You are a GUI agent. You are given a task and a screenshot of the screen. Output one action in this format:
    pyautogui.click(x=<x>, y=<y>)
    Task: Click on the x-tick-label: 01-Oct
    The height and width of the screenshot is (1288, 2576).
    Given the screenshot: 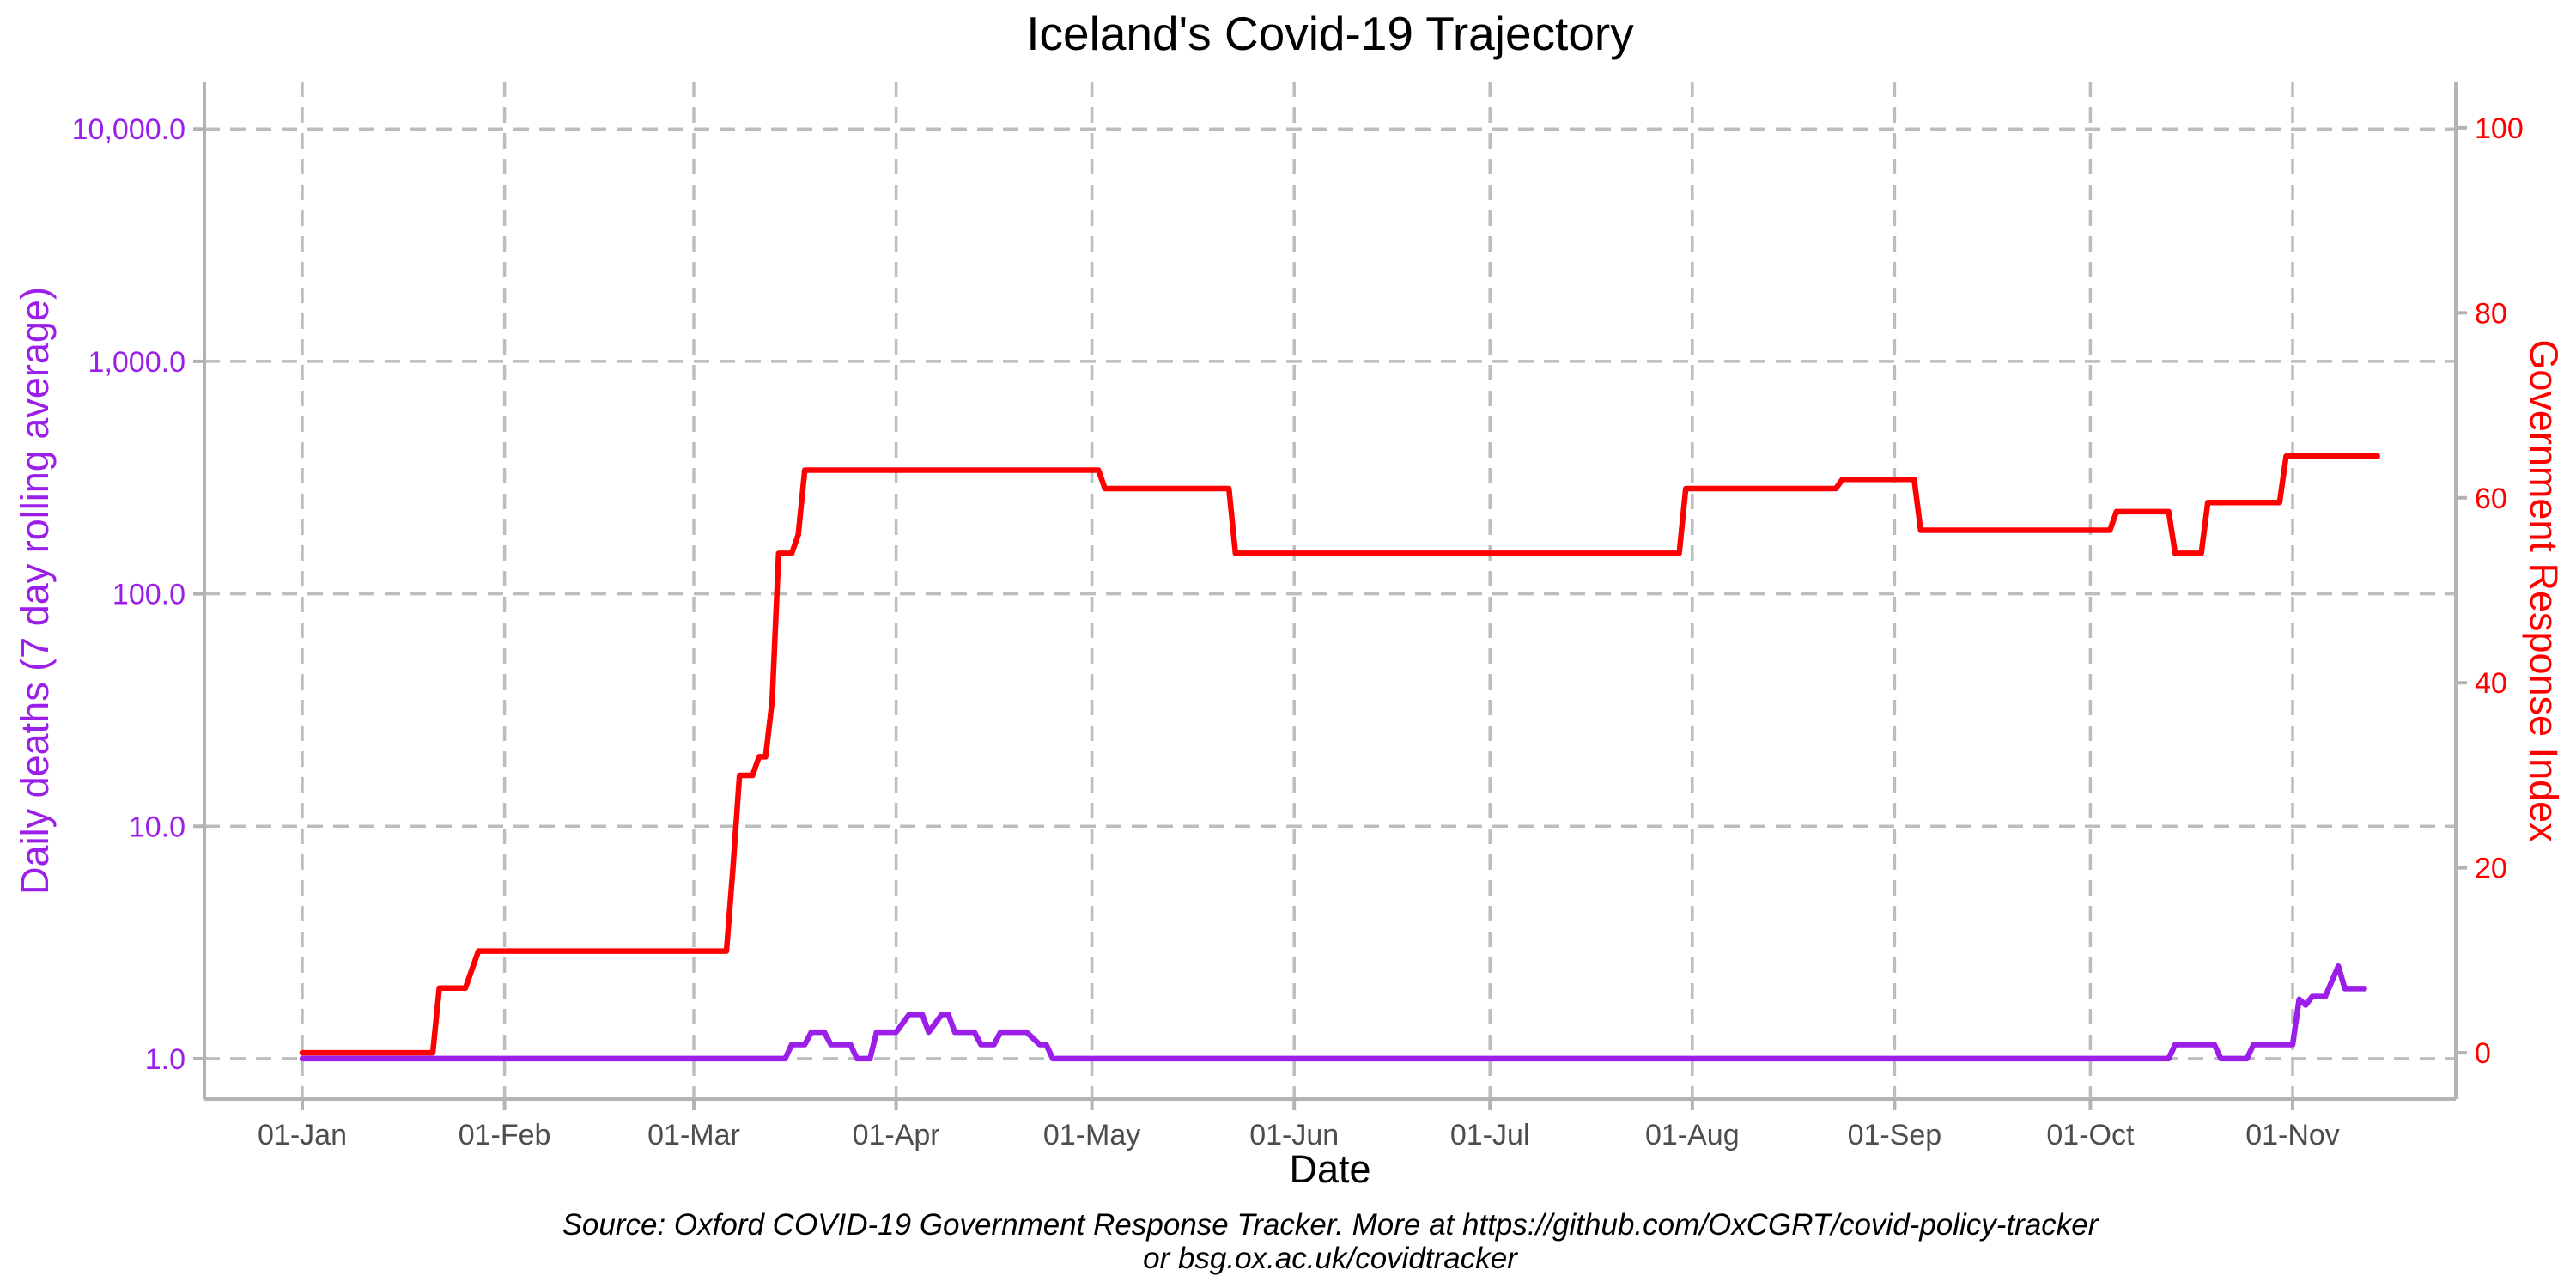 What is the action you would take?
    pyautogui.click(x=2090, y=1135)
    